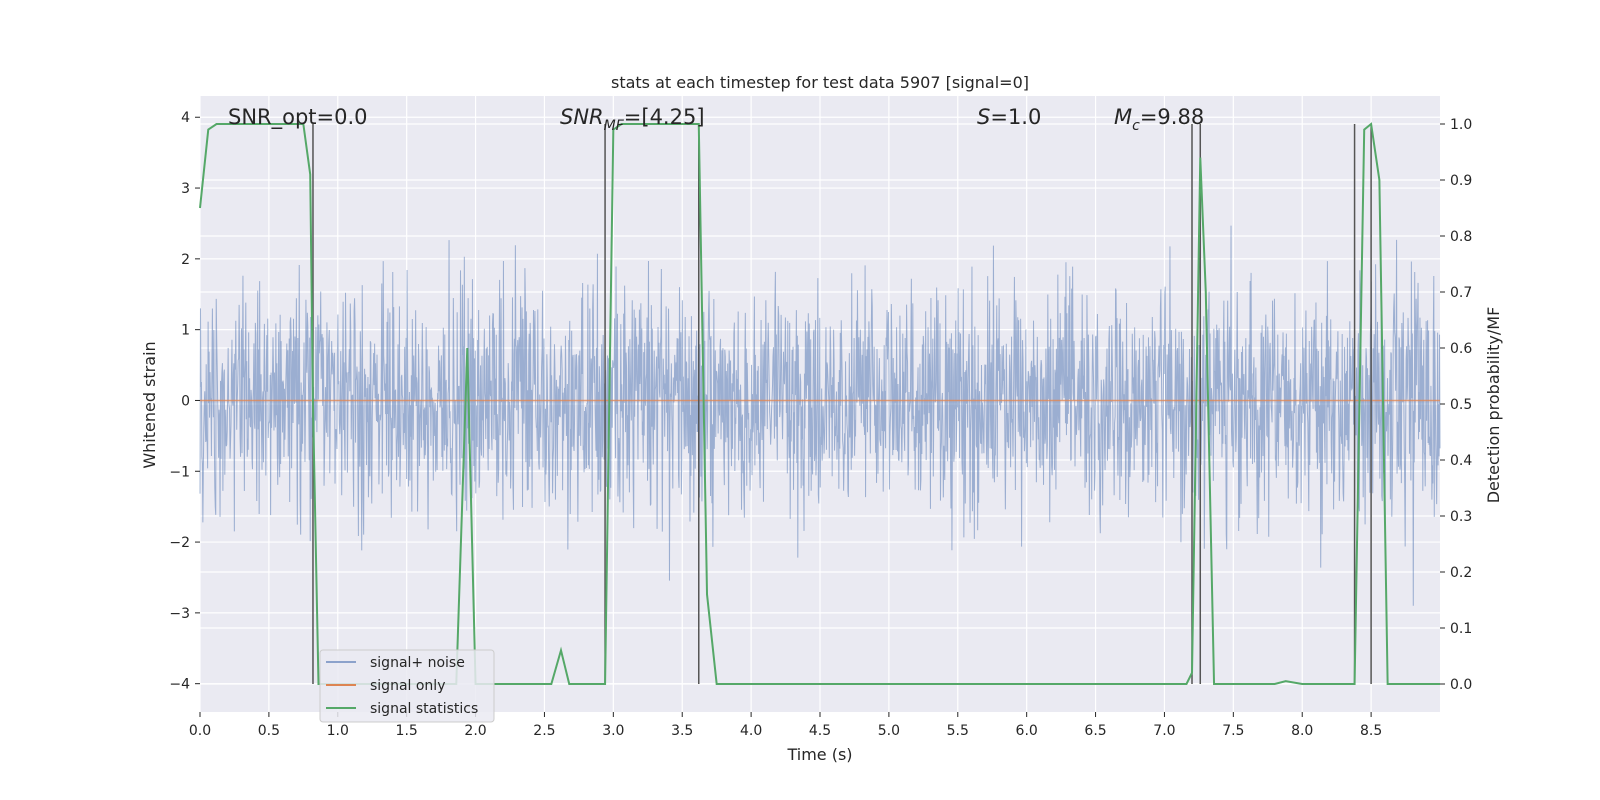 Image resolution: width=1600 pixels, height=800 pixels. I want to click on y-left-tick-label: −2, so click(179, 543).